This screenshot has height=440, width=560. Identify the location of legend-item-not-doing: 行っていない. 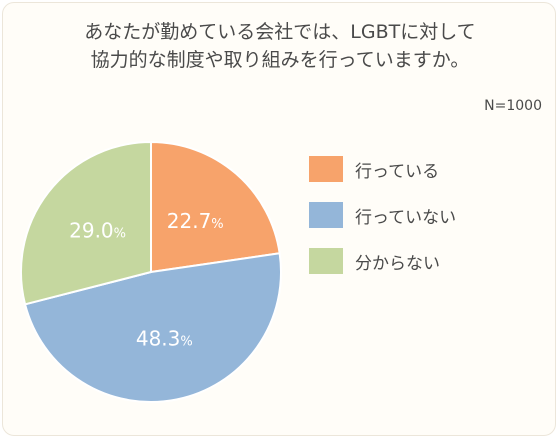
(382, 215).